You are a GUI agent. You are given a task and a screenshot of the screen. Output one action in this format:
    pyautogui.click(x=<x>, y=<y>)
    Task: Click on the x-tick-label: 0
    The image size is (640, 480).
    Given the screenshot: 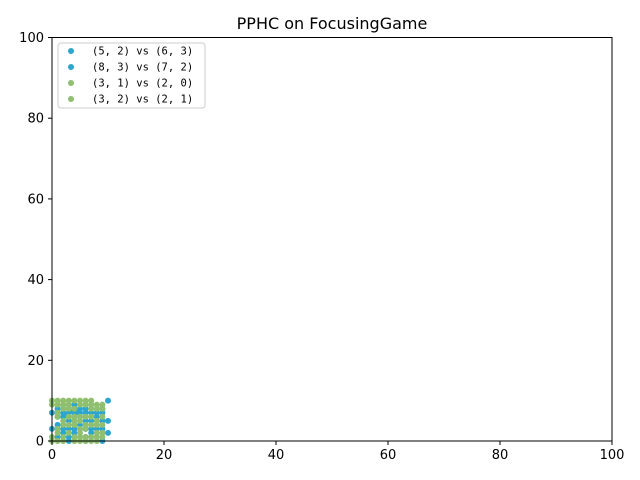 What is the action you would take?
    pyautogui.click(x=52, y=455)
    